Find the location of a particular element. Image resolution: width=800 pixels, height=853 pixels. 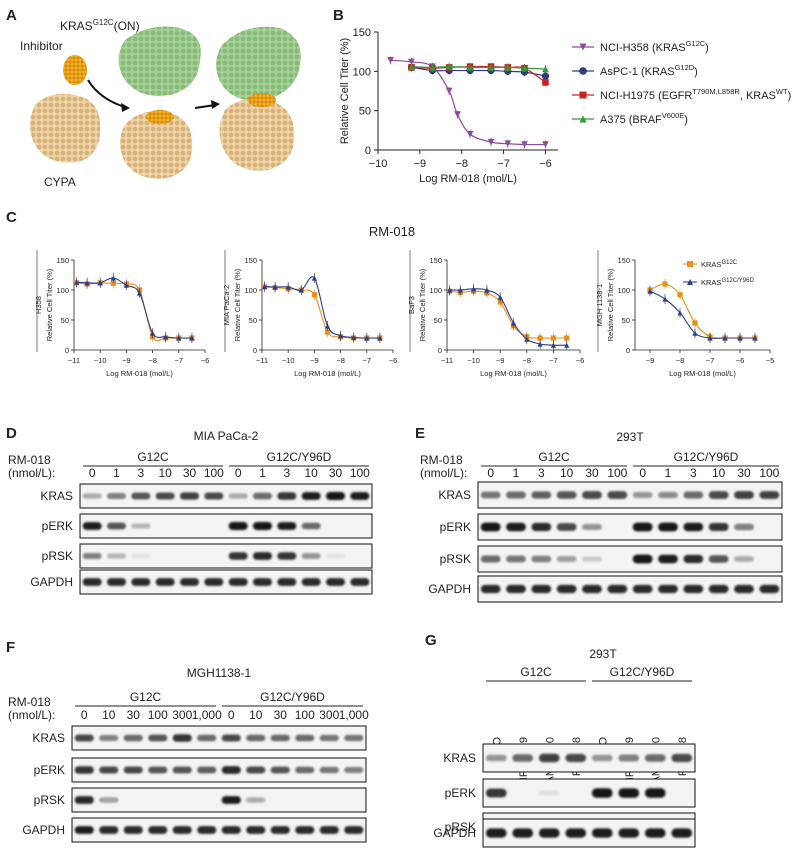

dose-unit-label: (nmol/L): is located at coordinates (31, 473).